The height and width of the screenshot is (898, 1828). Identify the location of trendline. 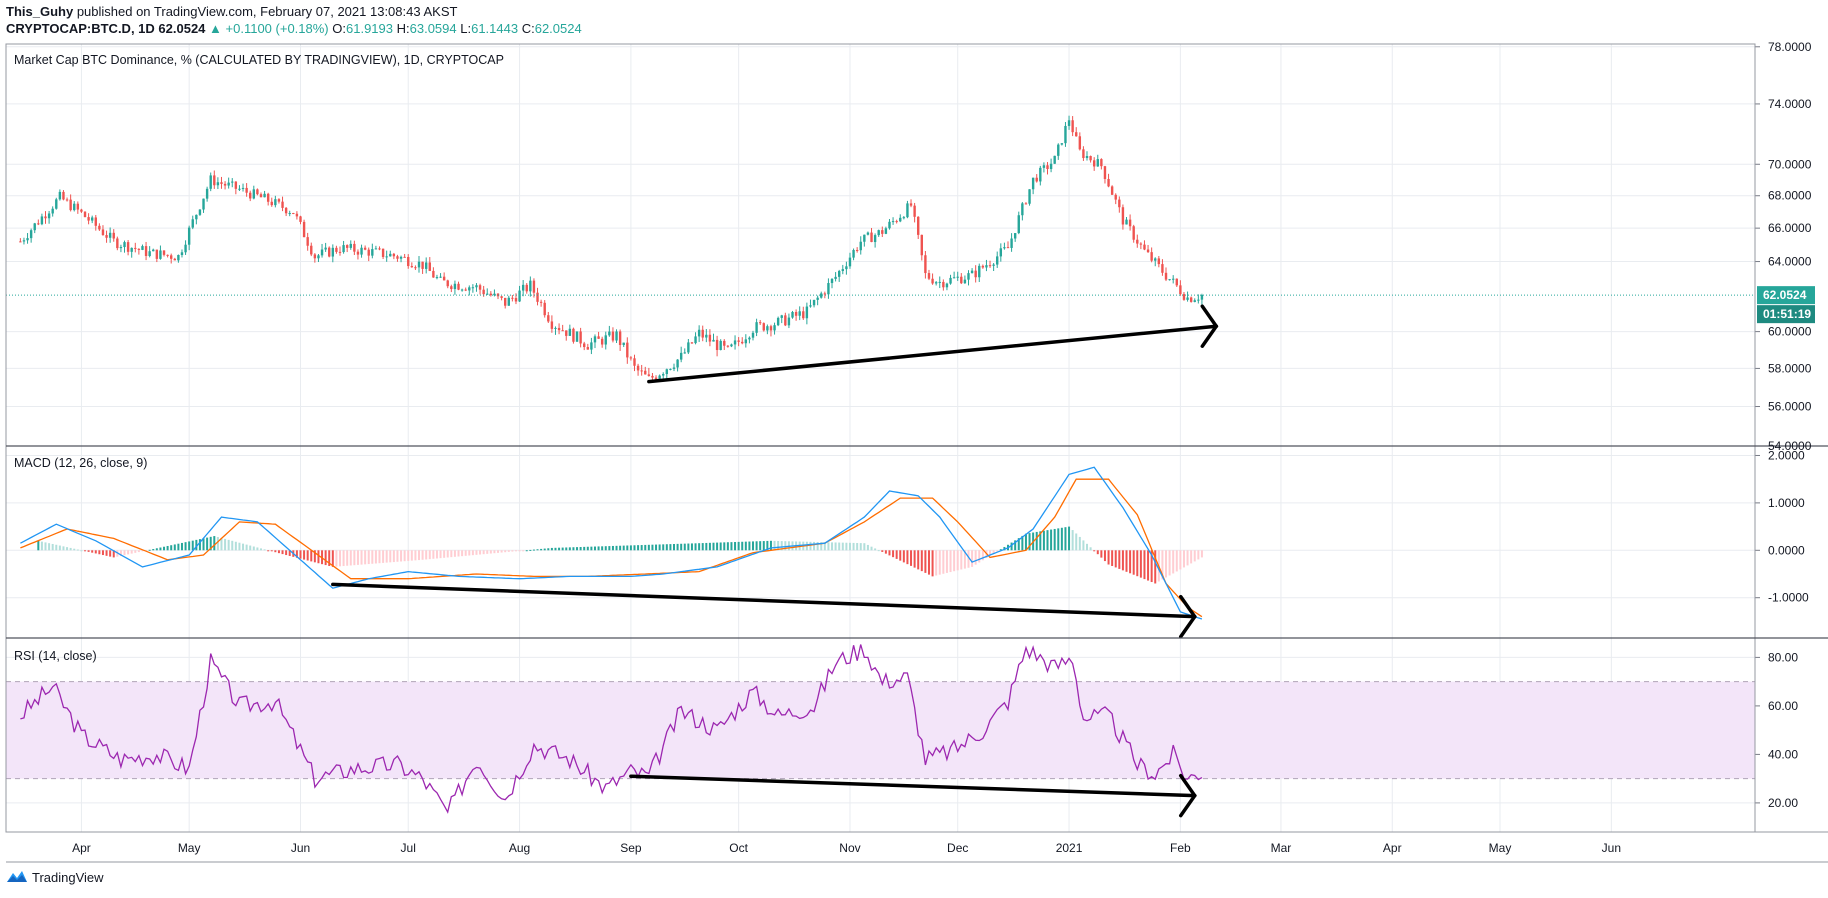
(913, 786).